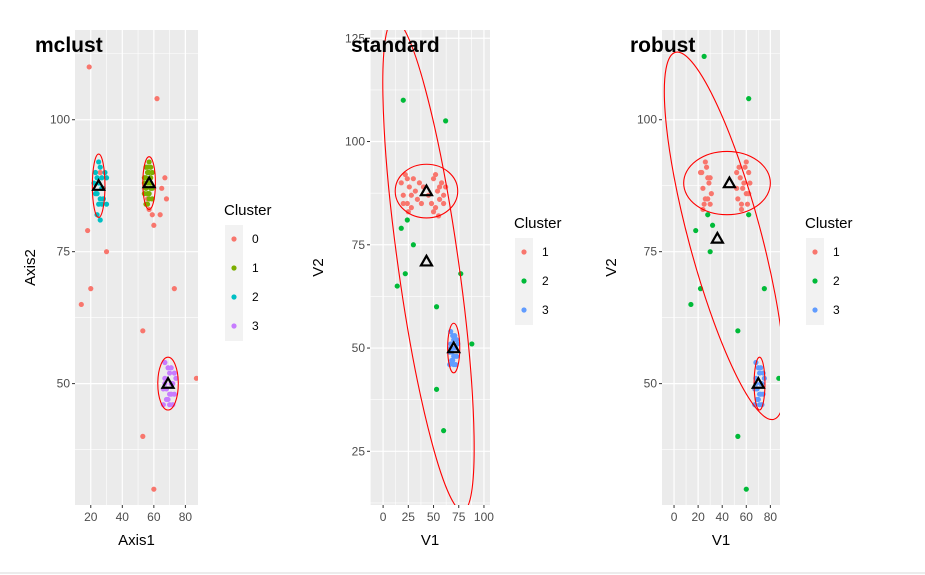 The width and height of the screenshot is (925, 575). I want to click on panel-title: robust, so click(662, 45).